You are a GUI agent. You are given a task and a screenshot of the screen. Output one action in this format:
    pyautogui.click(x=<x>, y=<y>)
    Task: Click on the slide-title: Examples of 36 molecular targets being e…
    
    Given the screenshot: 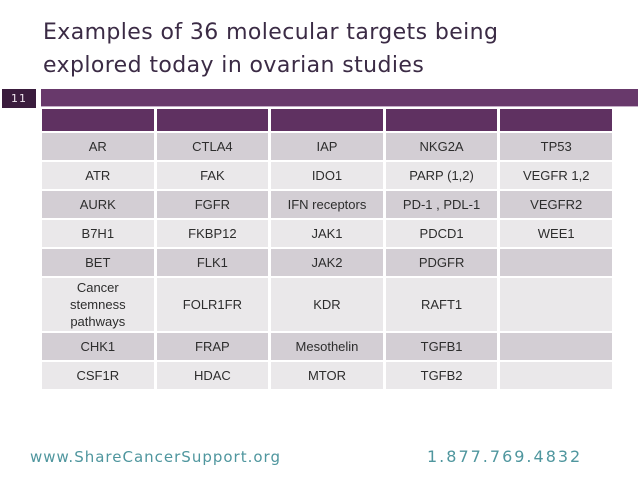 What is the action you would take?
    pyautogui.click(x=270, y=49)
    